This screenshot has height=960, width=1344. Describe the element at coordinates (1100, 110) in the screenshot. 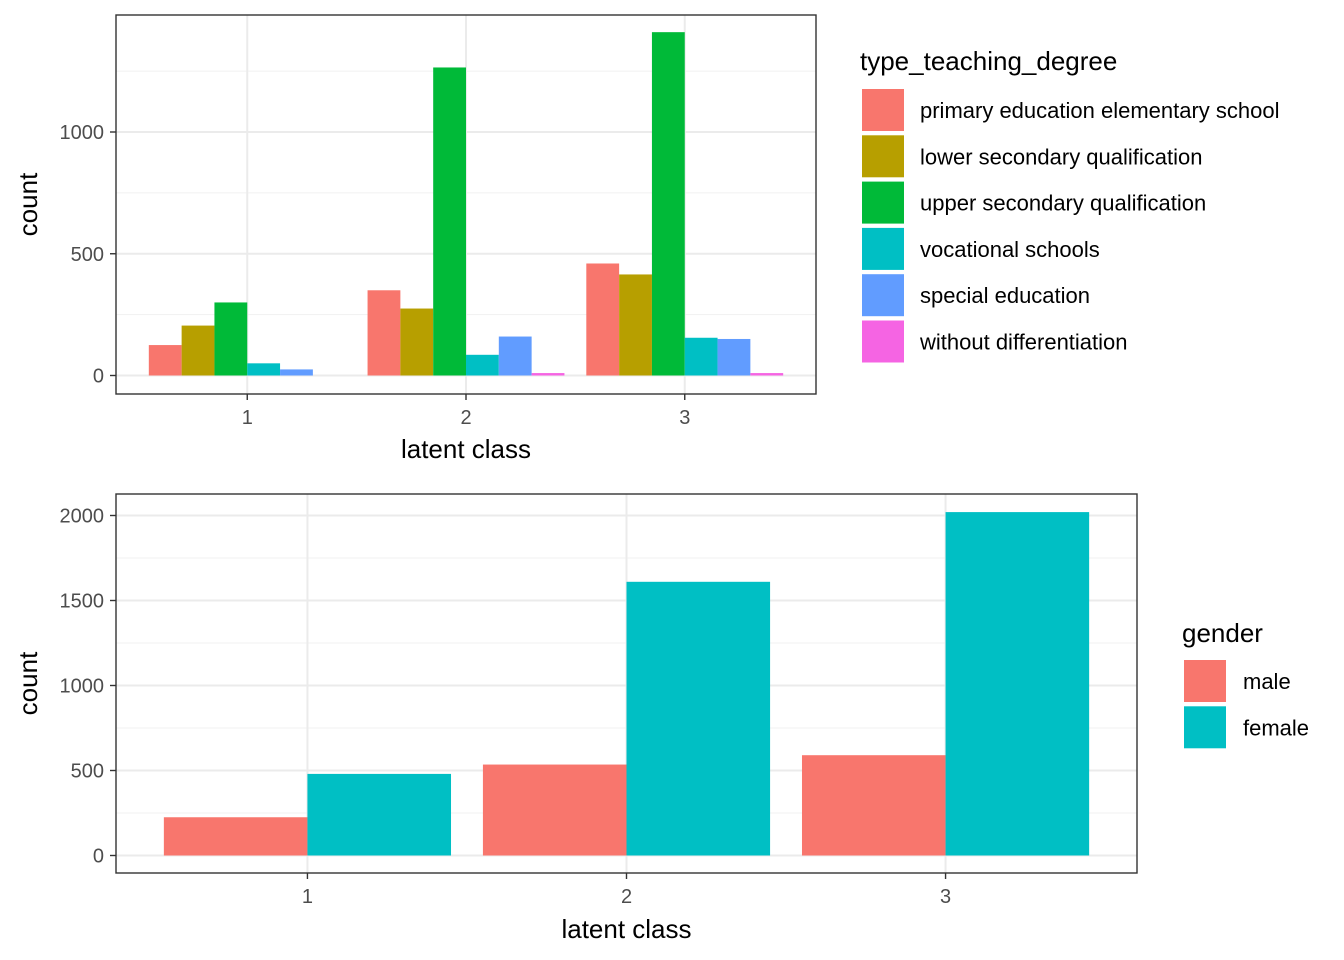

I see `legend-label: primary education elementary school` at that location.